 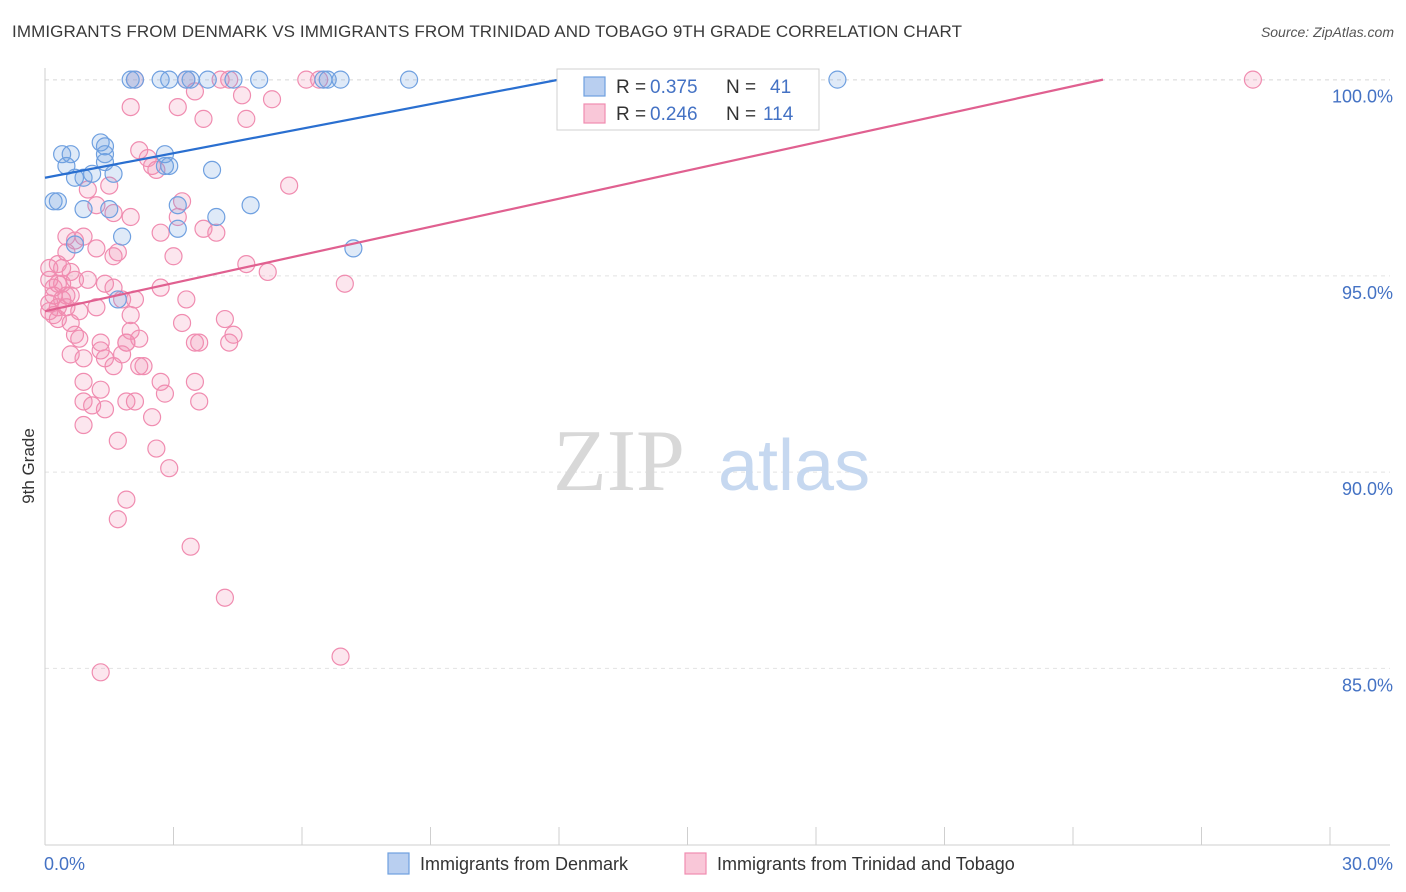 What do you see at coordinates (1362, 97) in the screenshot?
I see `y-tick-label: 100.0%` at bounding box center [1362, 97].